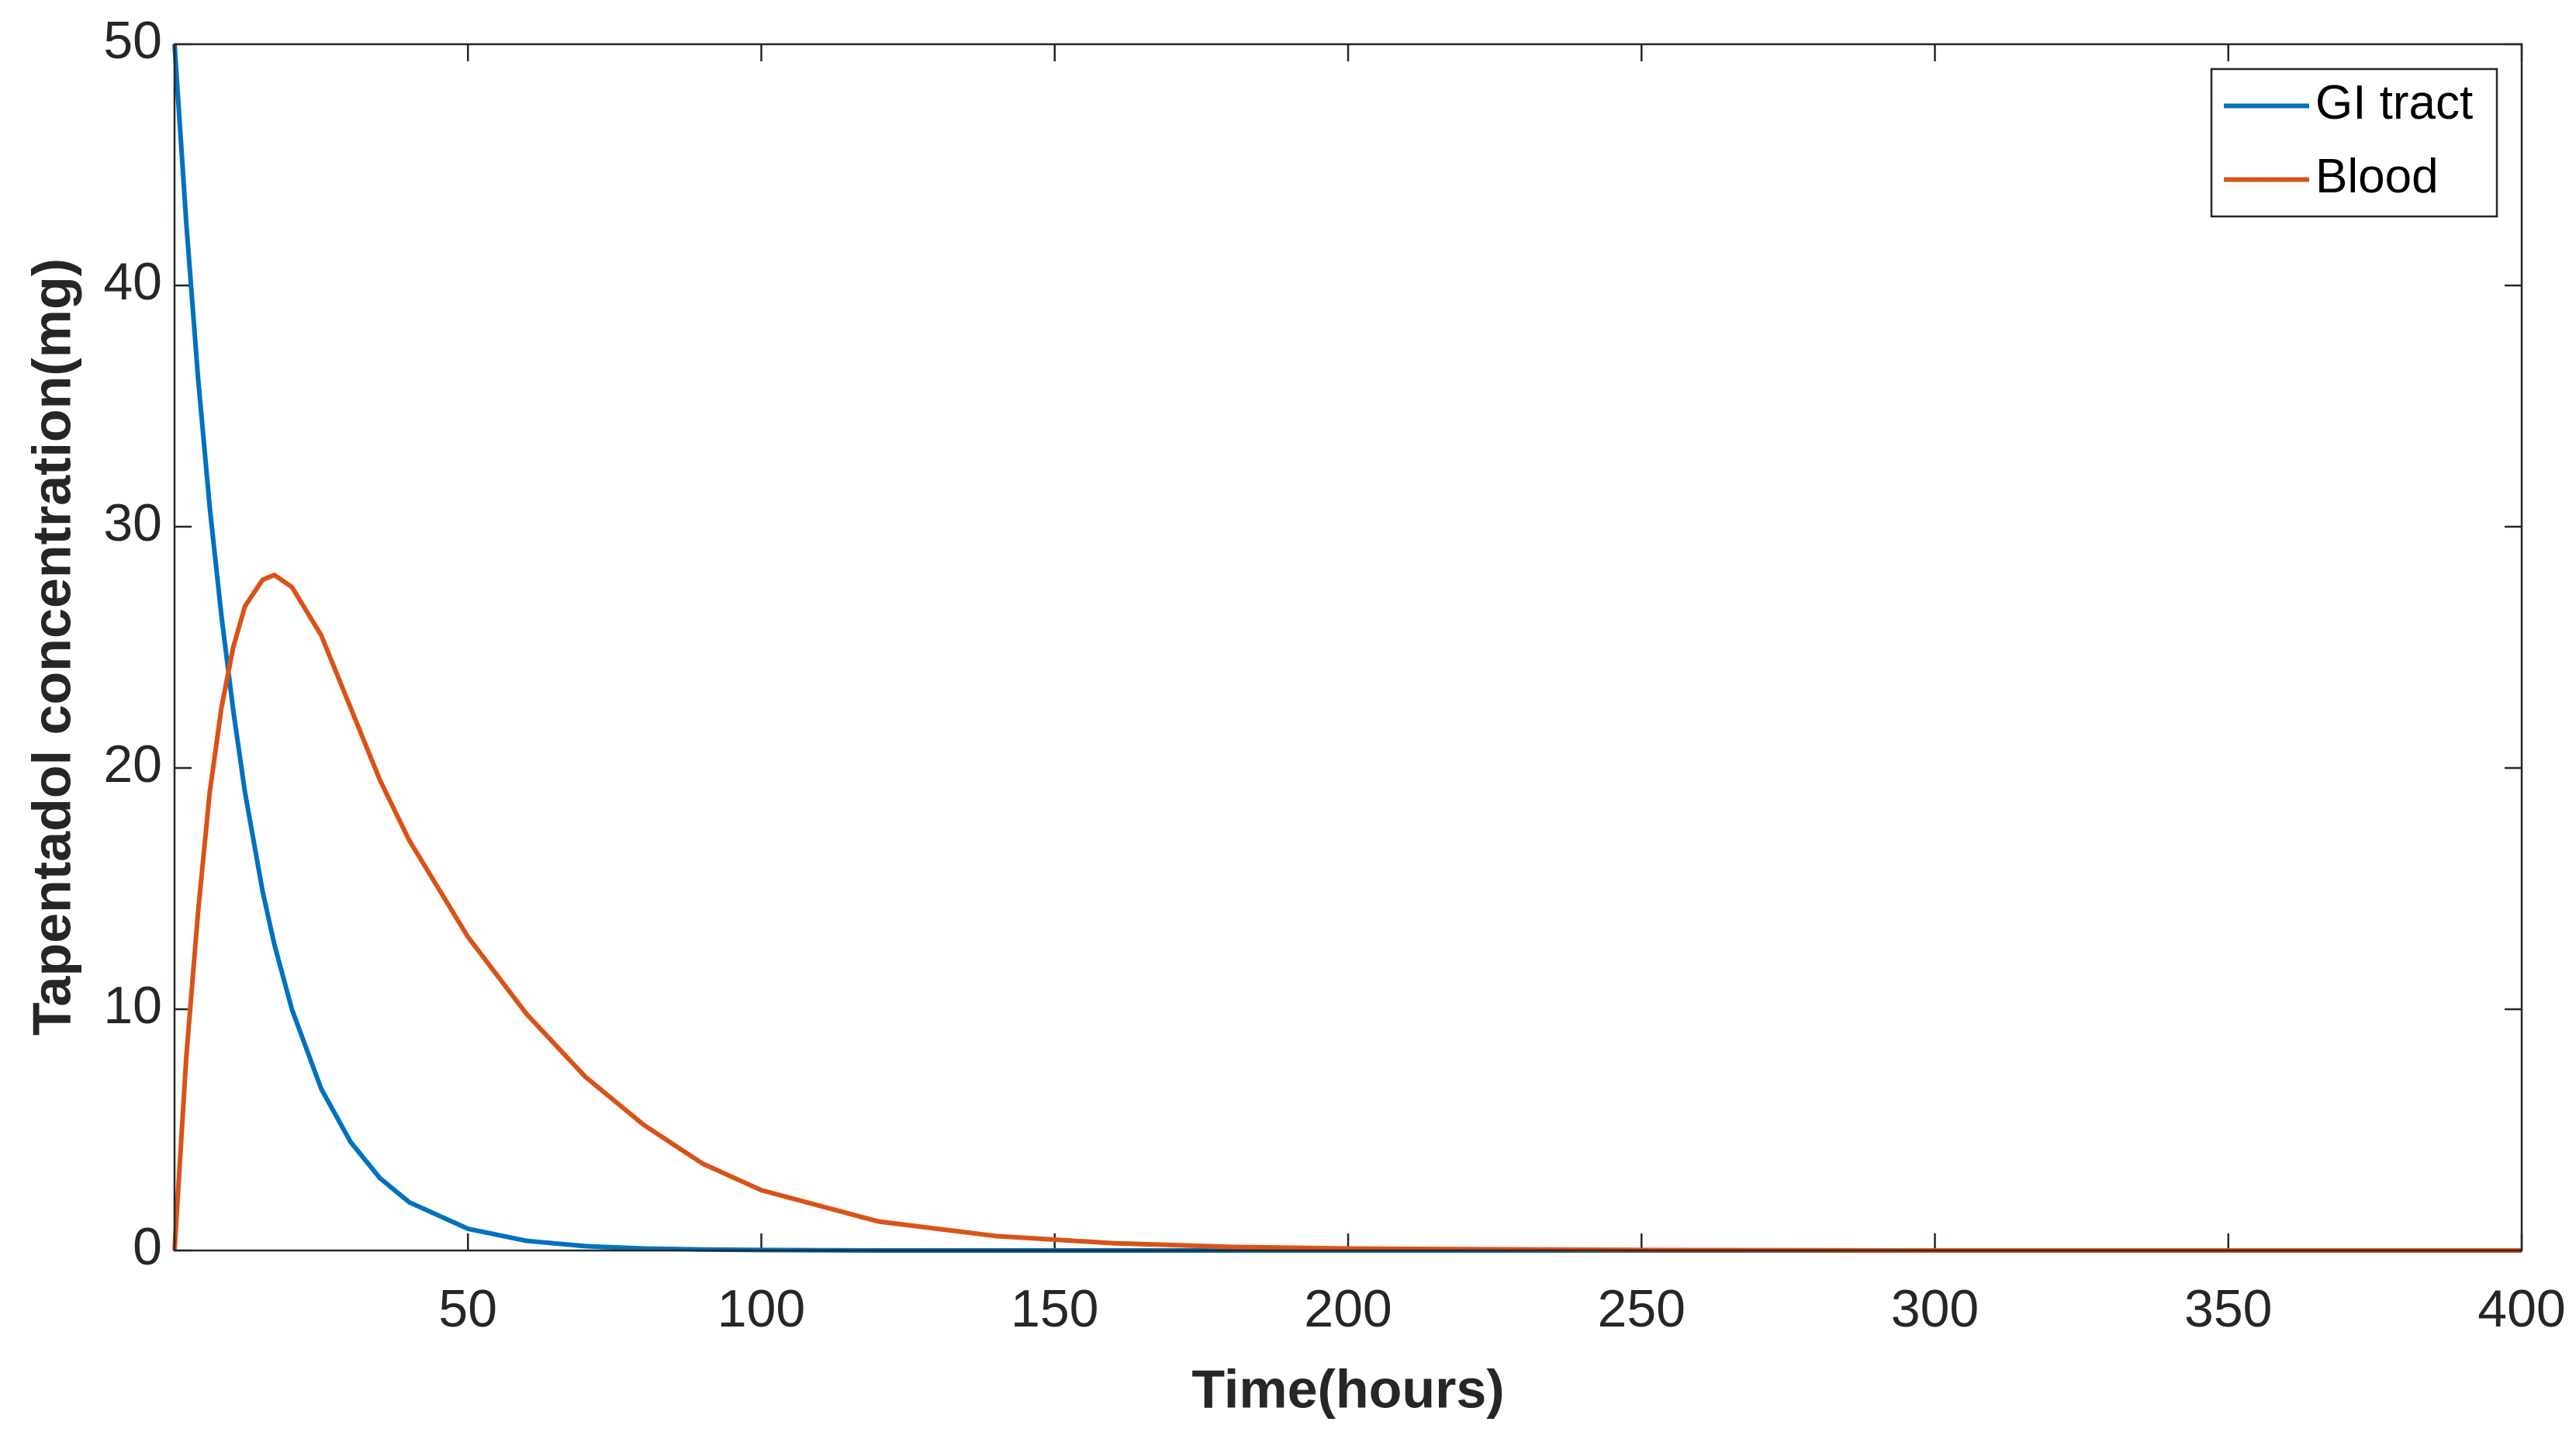 Image resolution: width=2576 pixels, height=1439 pixels. I want to click on y-tick-label: 0, so click(147, 1246).